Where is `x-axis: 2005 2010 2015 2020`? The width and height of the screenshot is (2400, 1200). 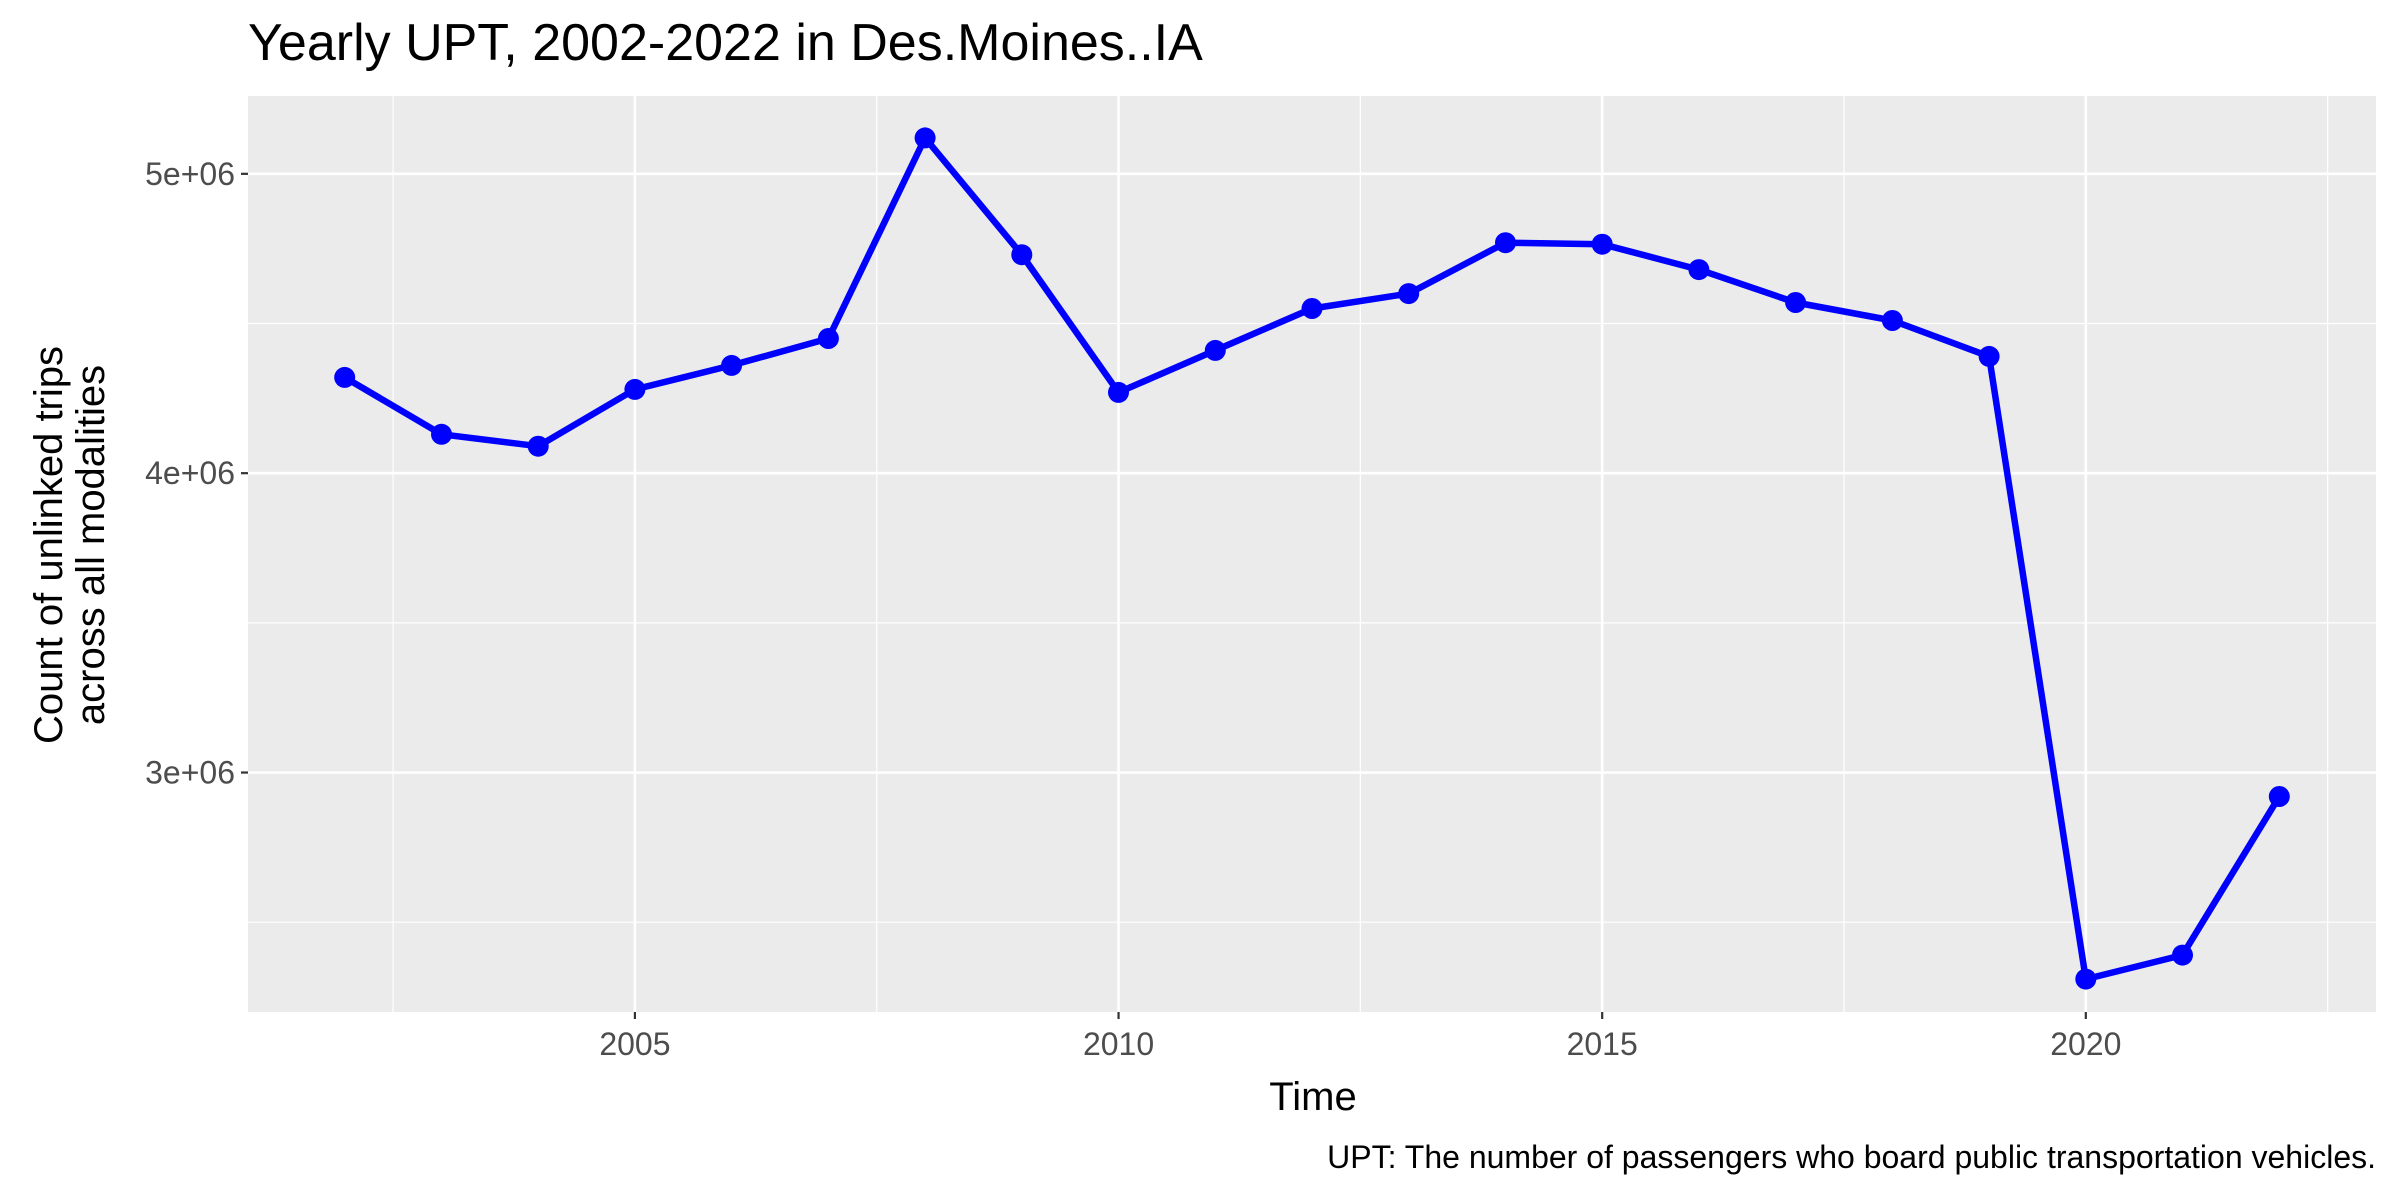
x-axis: 2005 2010 2015 2020 is located at coordinates (1360, 1037).